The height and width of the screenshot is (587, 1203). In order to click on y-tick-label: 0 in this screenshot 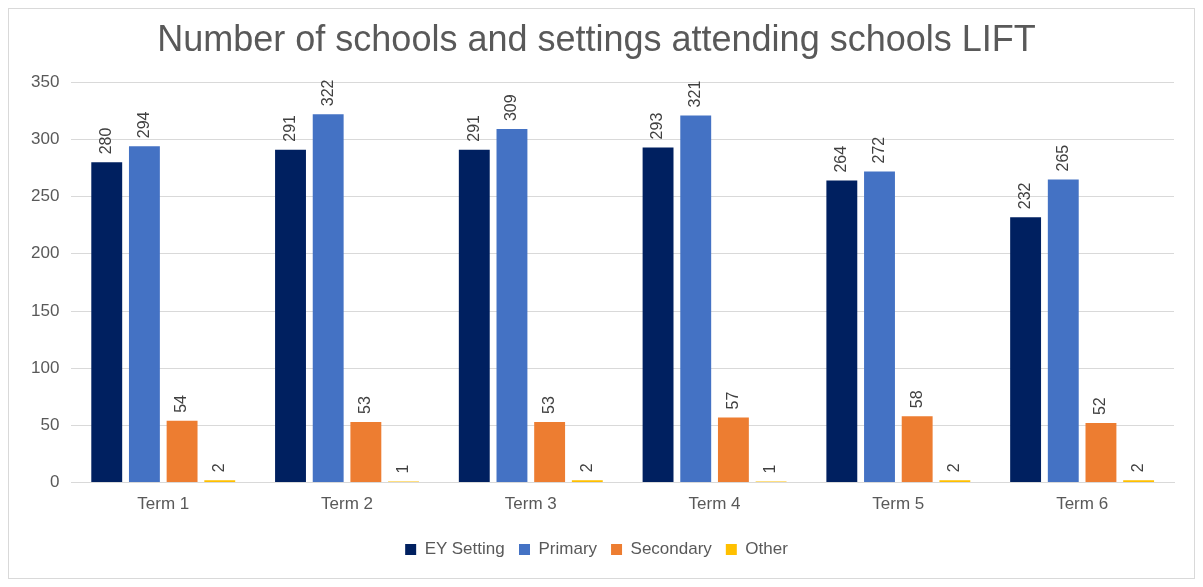, I will do `click(54, 482)`.